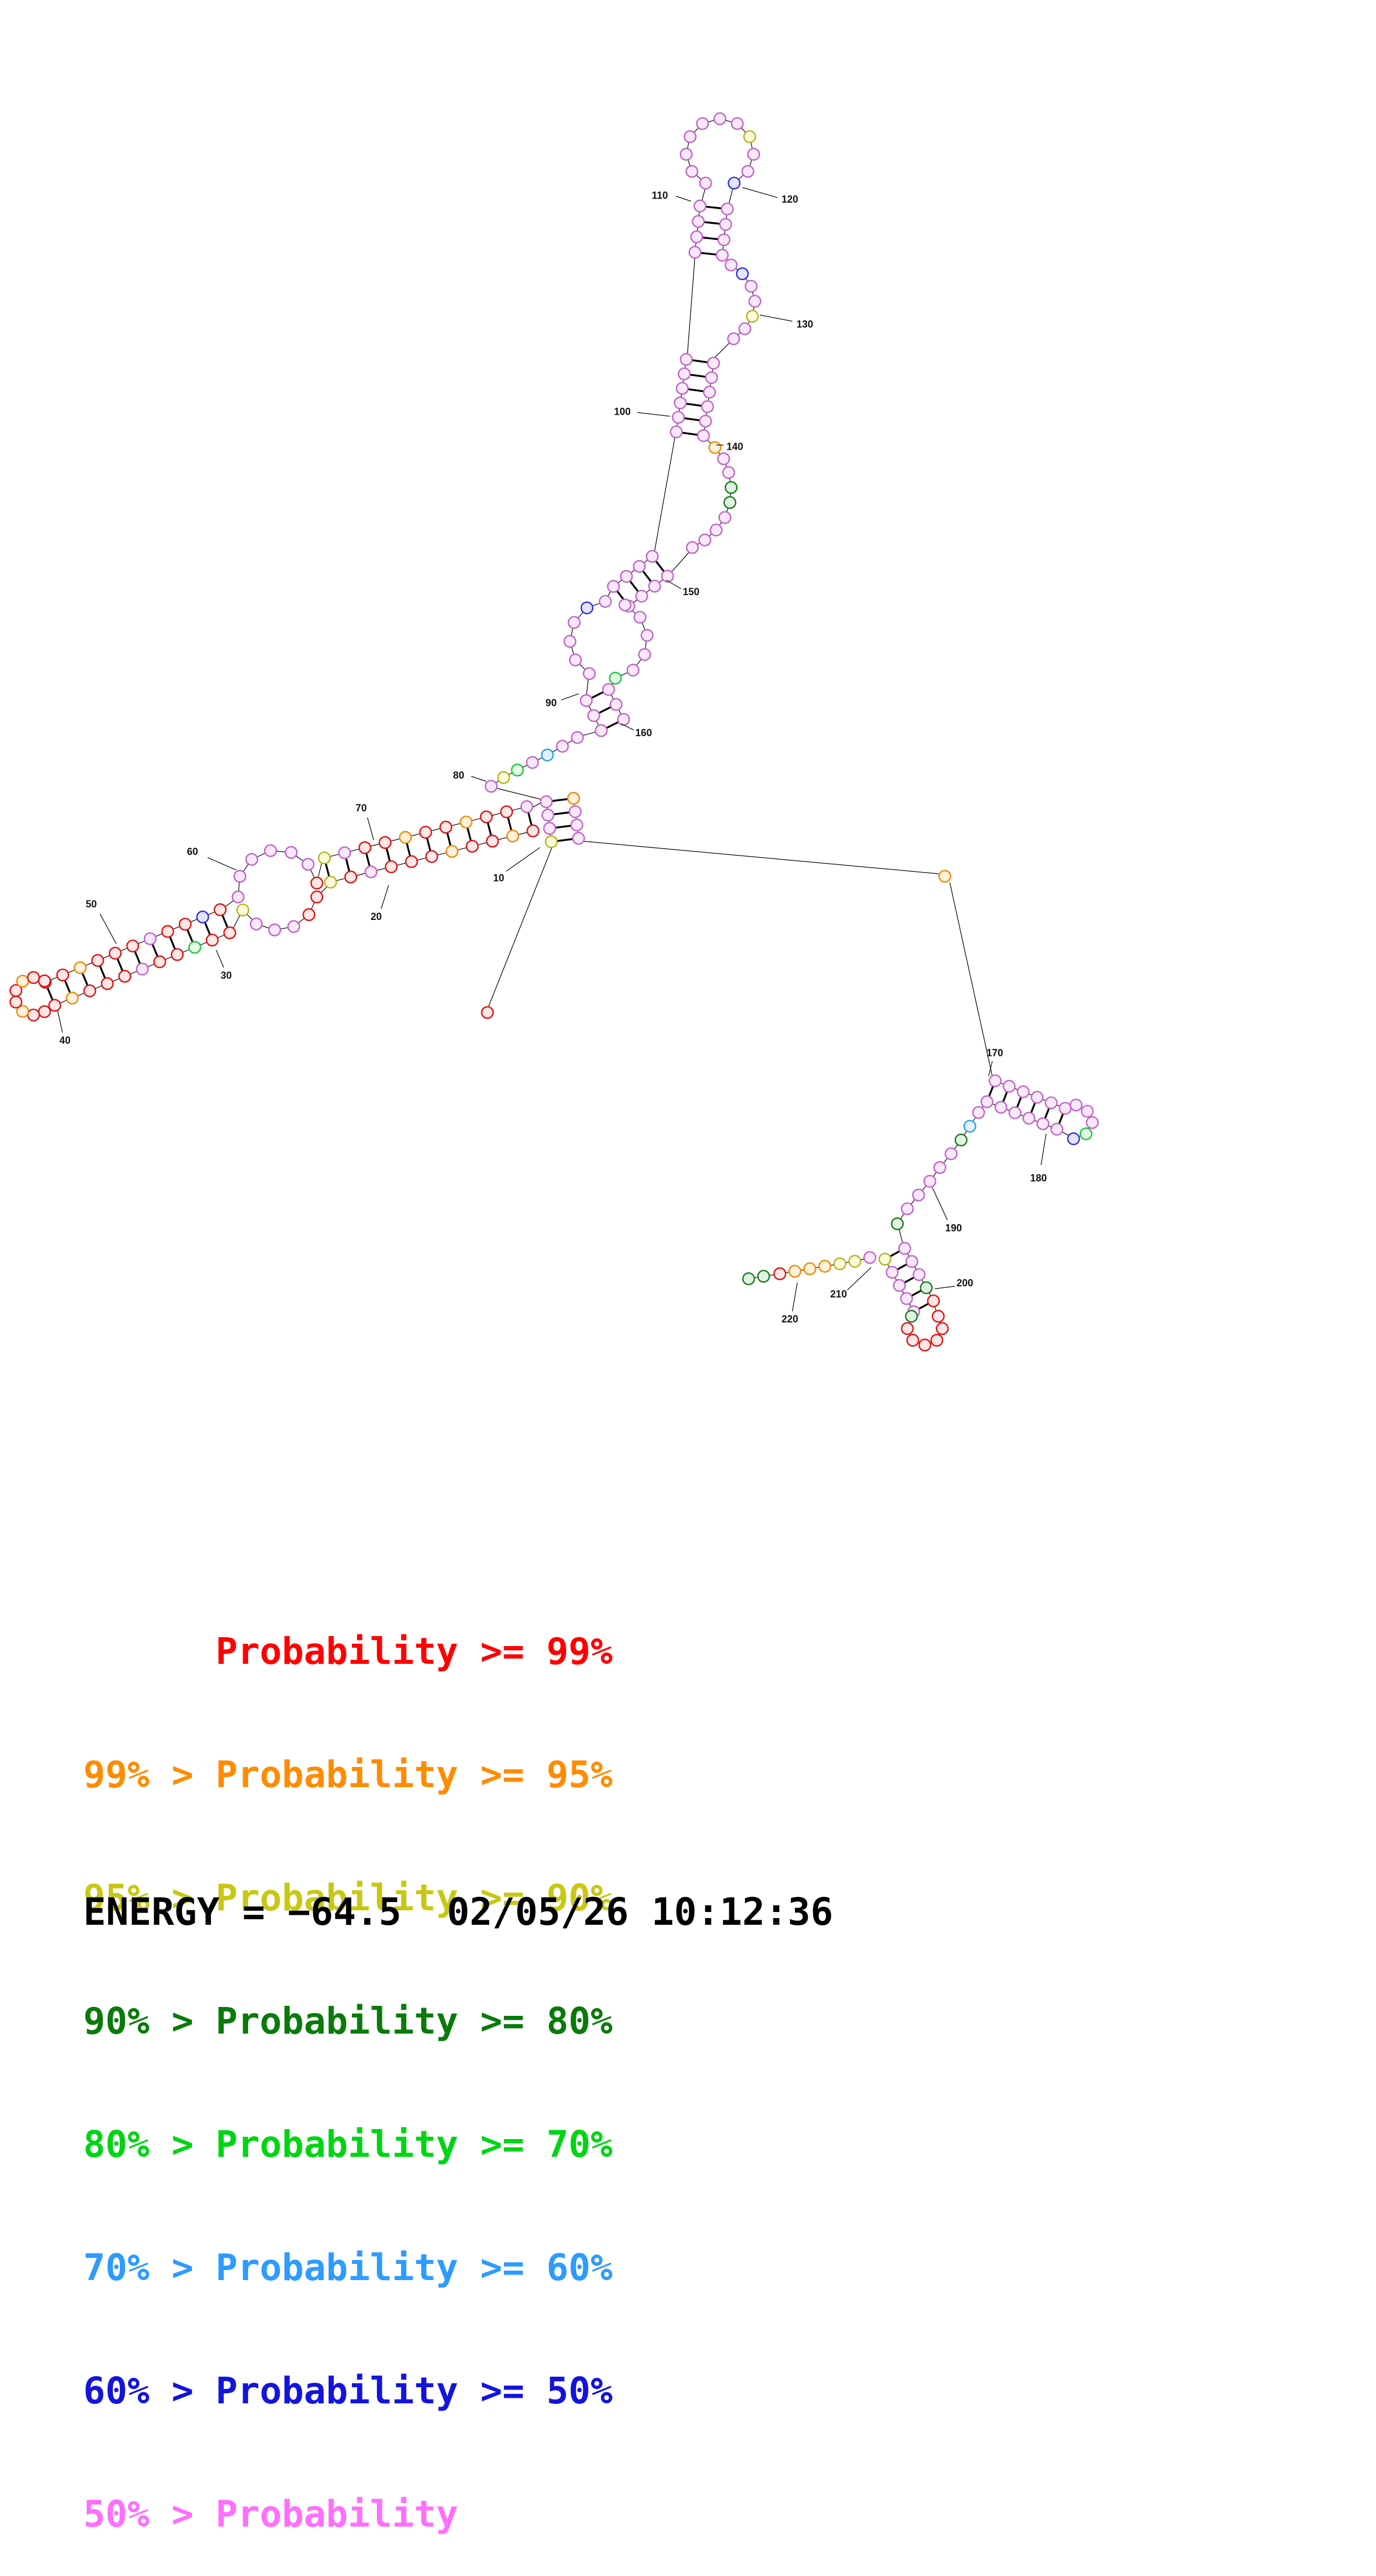 This screenshot has width=1376, height=2576. What do you see at coordinates (964, 1283) in the screenshot?
I see `sequence-number-label: 200` at bounding box center [964, 1283].